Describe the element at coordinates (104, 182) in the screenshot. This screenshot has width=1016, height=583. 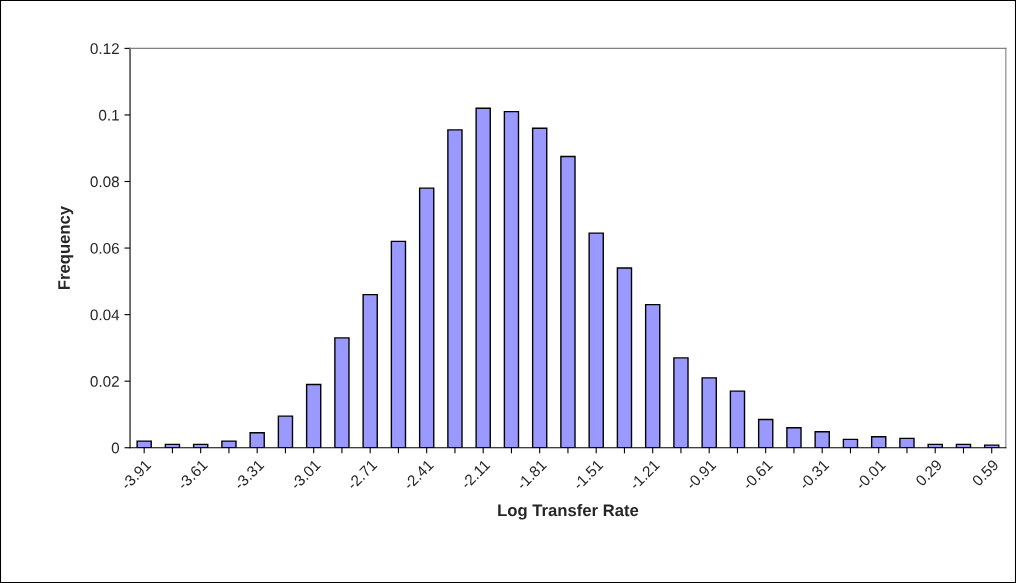
I see `y-tick-label: 0.08` at that location.